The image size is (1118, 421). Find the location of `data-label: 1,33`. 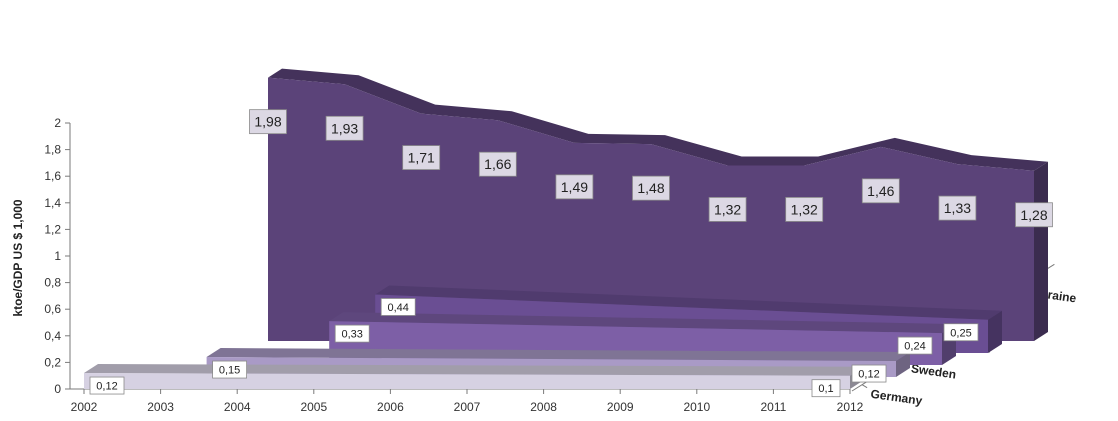

data-label: 1,33 is located at coordinates (957, 208).